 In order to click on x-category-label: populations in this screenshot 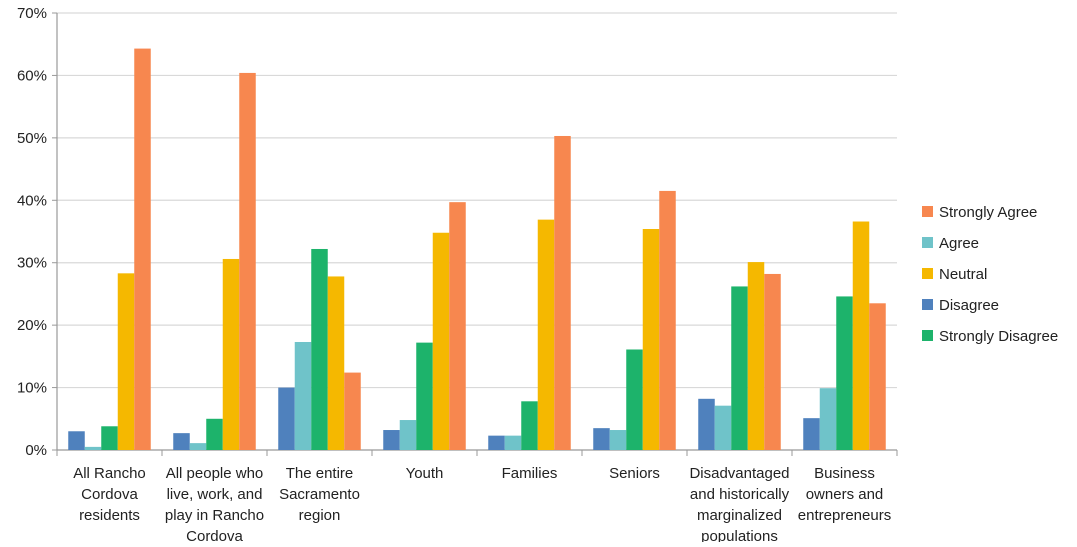, I will do `click(739, 535)`.